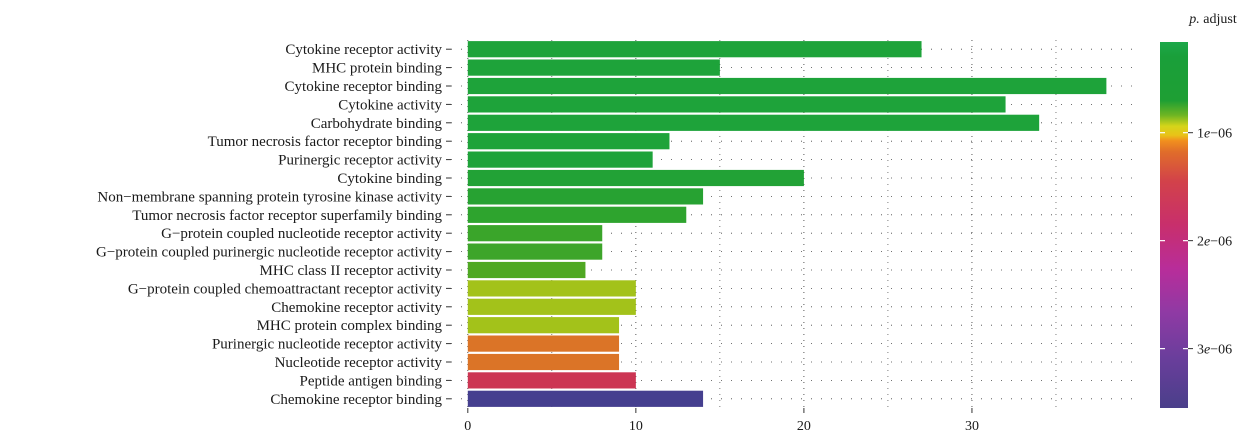 This screenshot has height=443, width=1260. I want to click on category-label: MHC protein complex binding, so click(350, 326).